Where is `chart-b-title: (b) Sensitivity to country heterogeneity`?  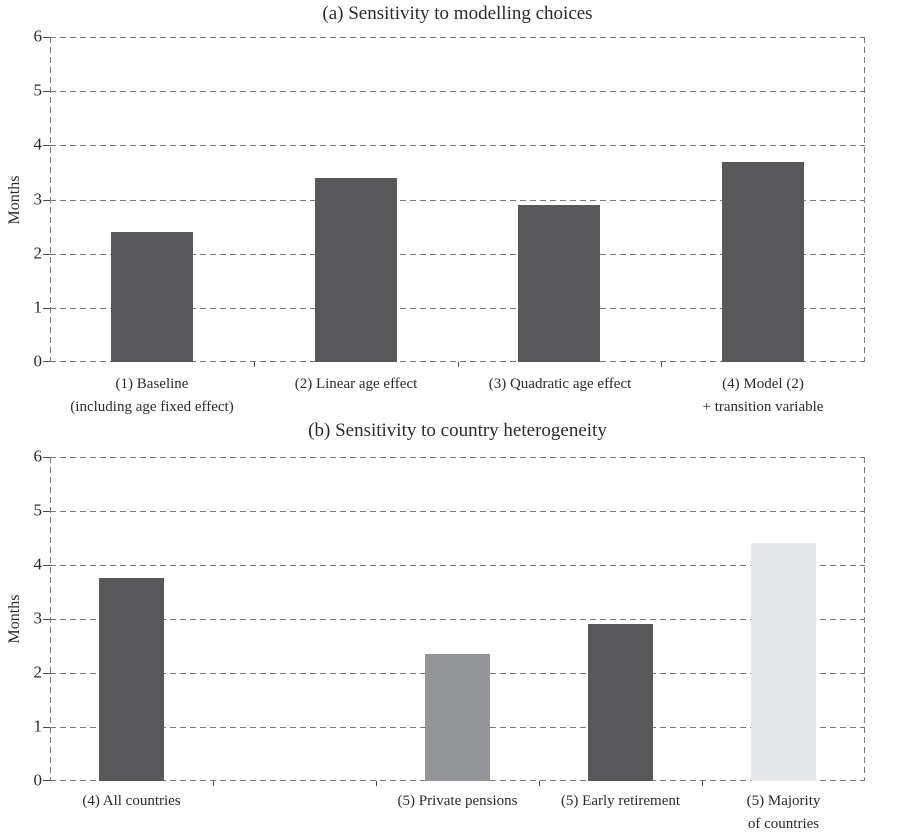 chart-b-title: (b) Sensitivity to country heterogeneity is located at coordinates (457, 430).